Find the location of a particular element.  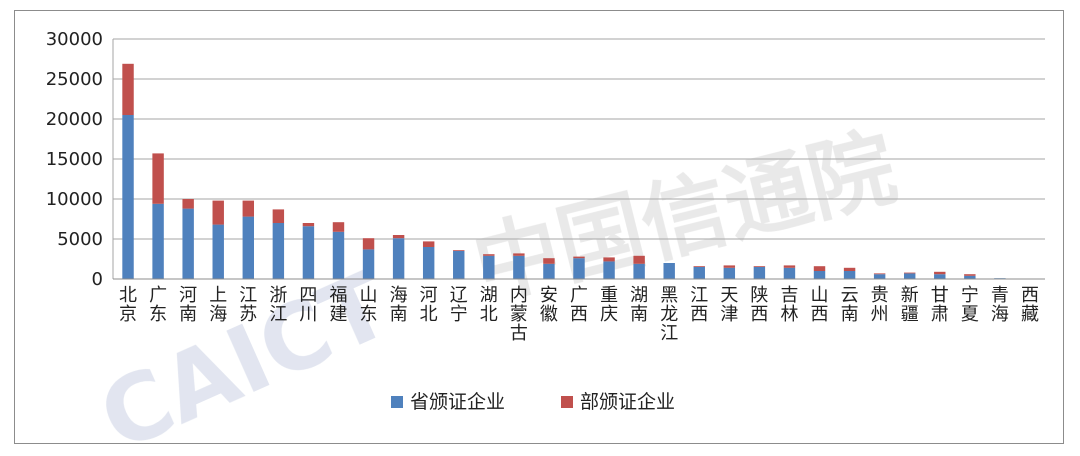

x-tick-label: 山东 is located at coordinates (369, 305).